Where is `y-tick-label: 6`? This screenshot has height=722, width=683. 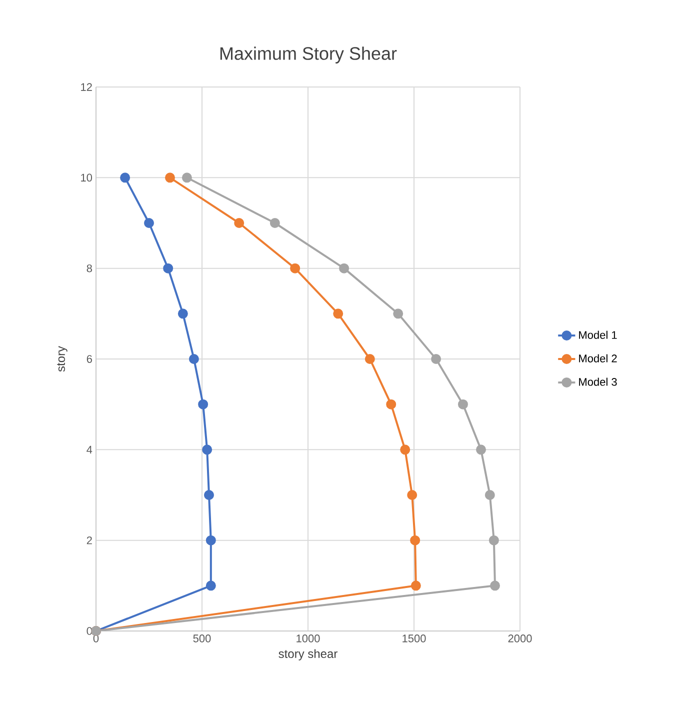
y-tick-label: 6 is located at coordinates (89, 359).